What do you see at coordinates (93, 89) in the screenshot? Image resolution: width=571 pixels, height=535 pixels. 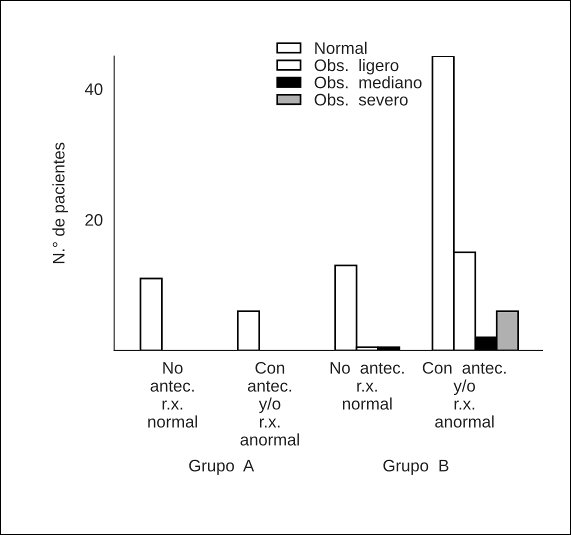 I see `y-tick-label: 40` at bounding box center [93, 89].